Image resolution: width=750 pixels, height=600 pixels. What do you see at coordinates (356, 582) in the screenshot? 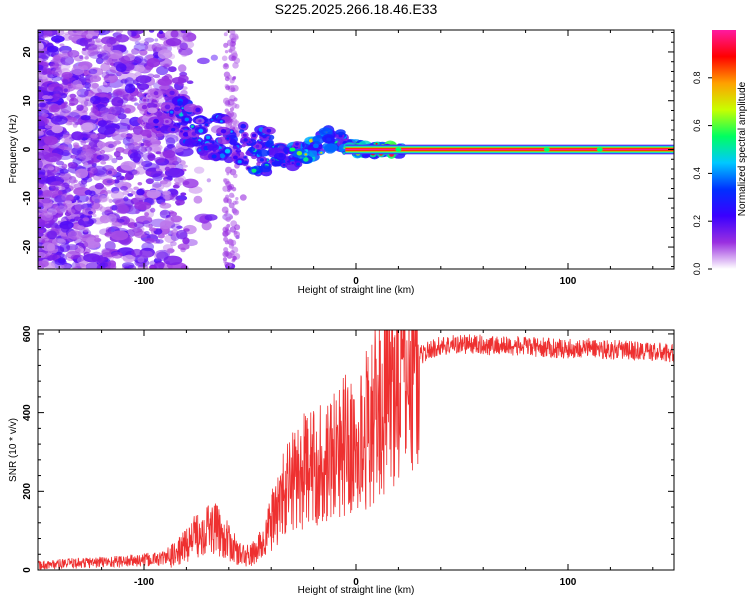
I see `x-tick-label: 0` at bounding box center [356, 582].